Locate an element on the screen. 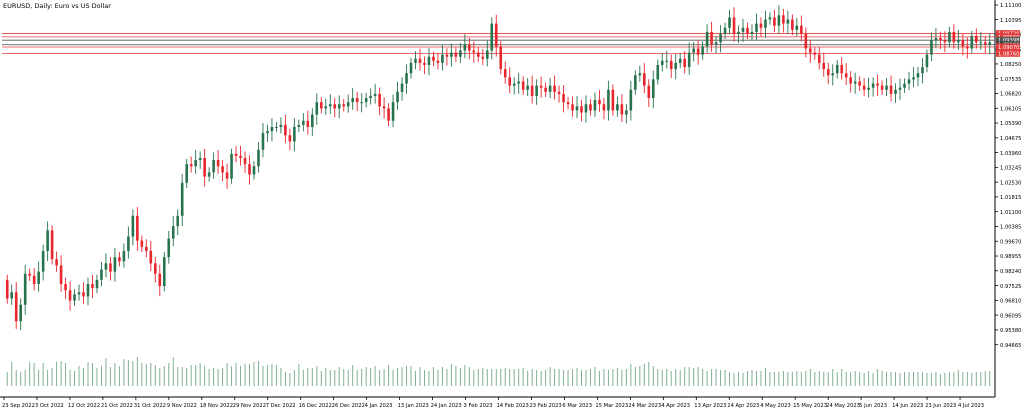  x-tick-label: 15 May 2023 is located at coordinates (810, 406).